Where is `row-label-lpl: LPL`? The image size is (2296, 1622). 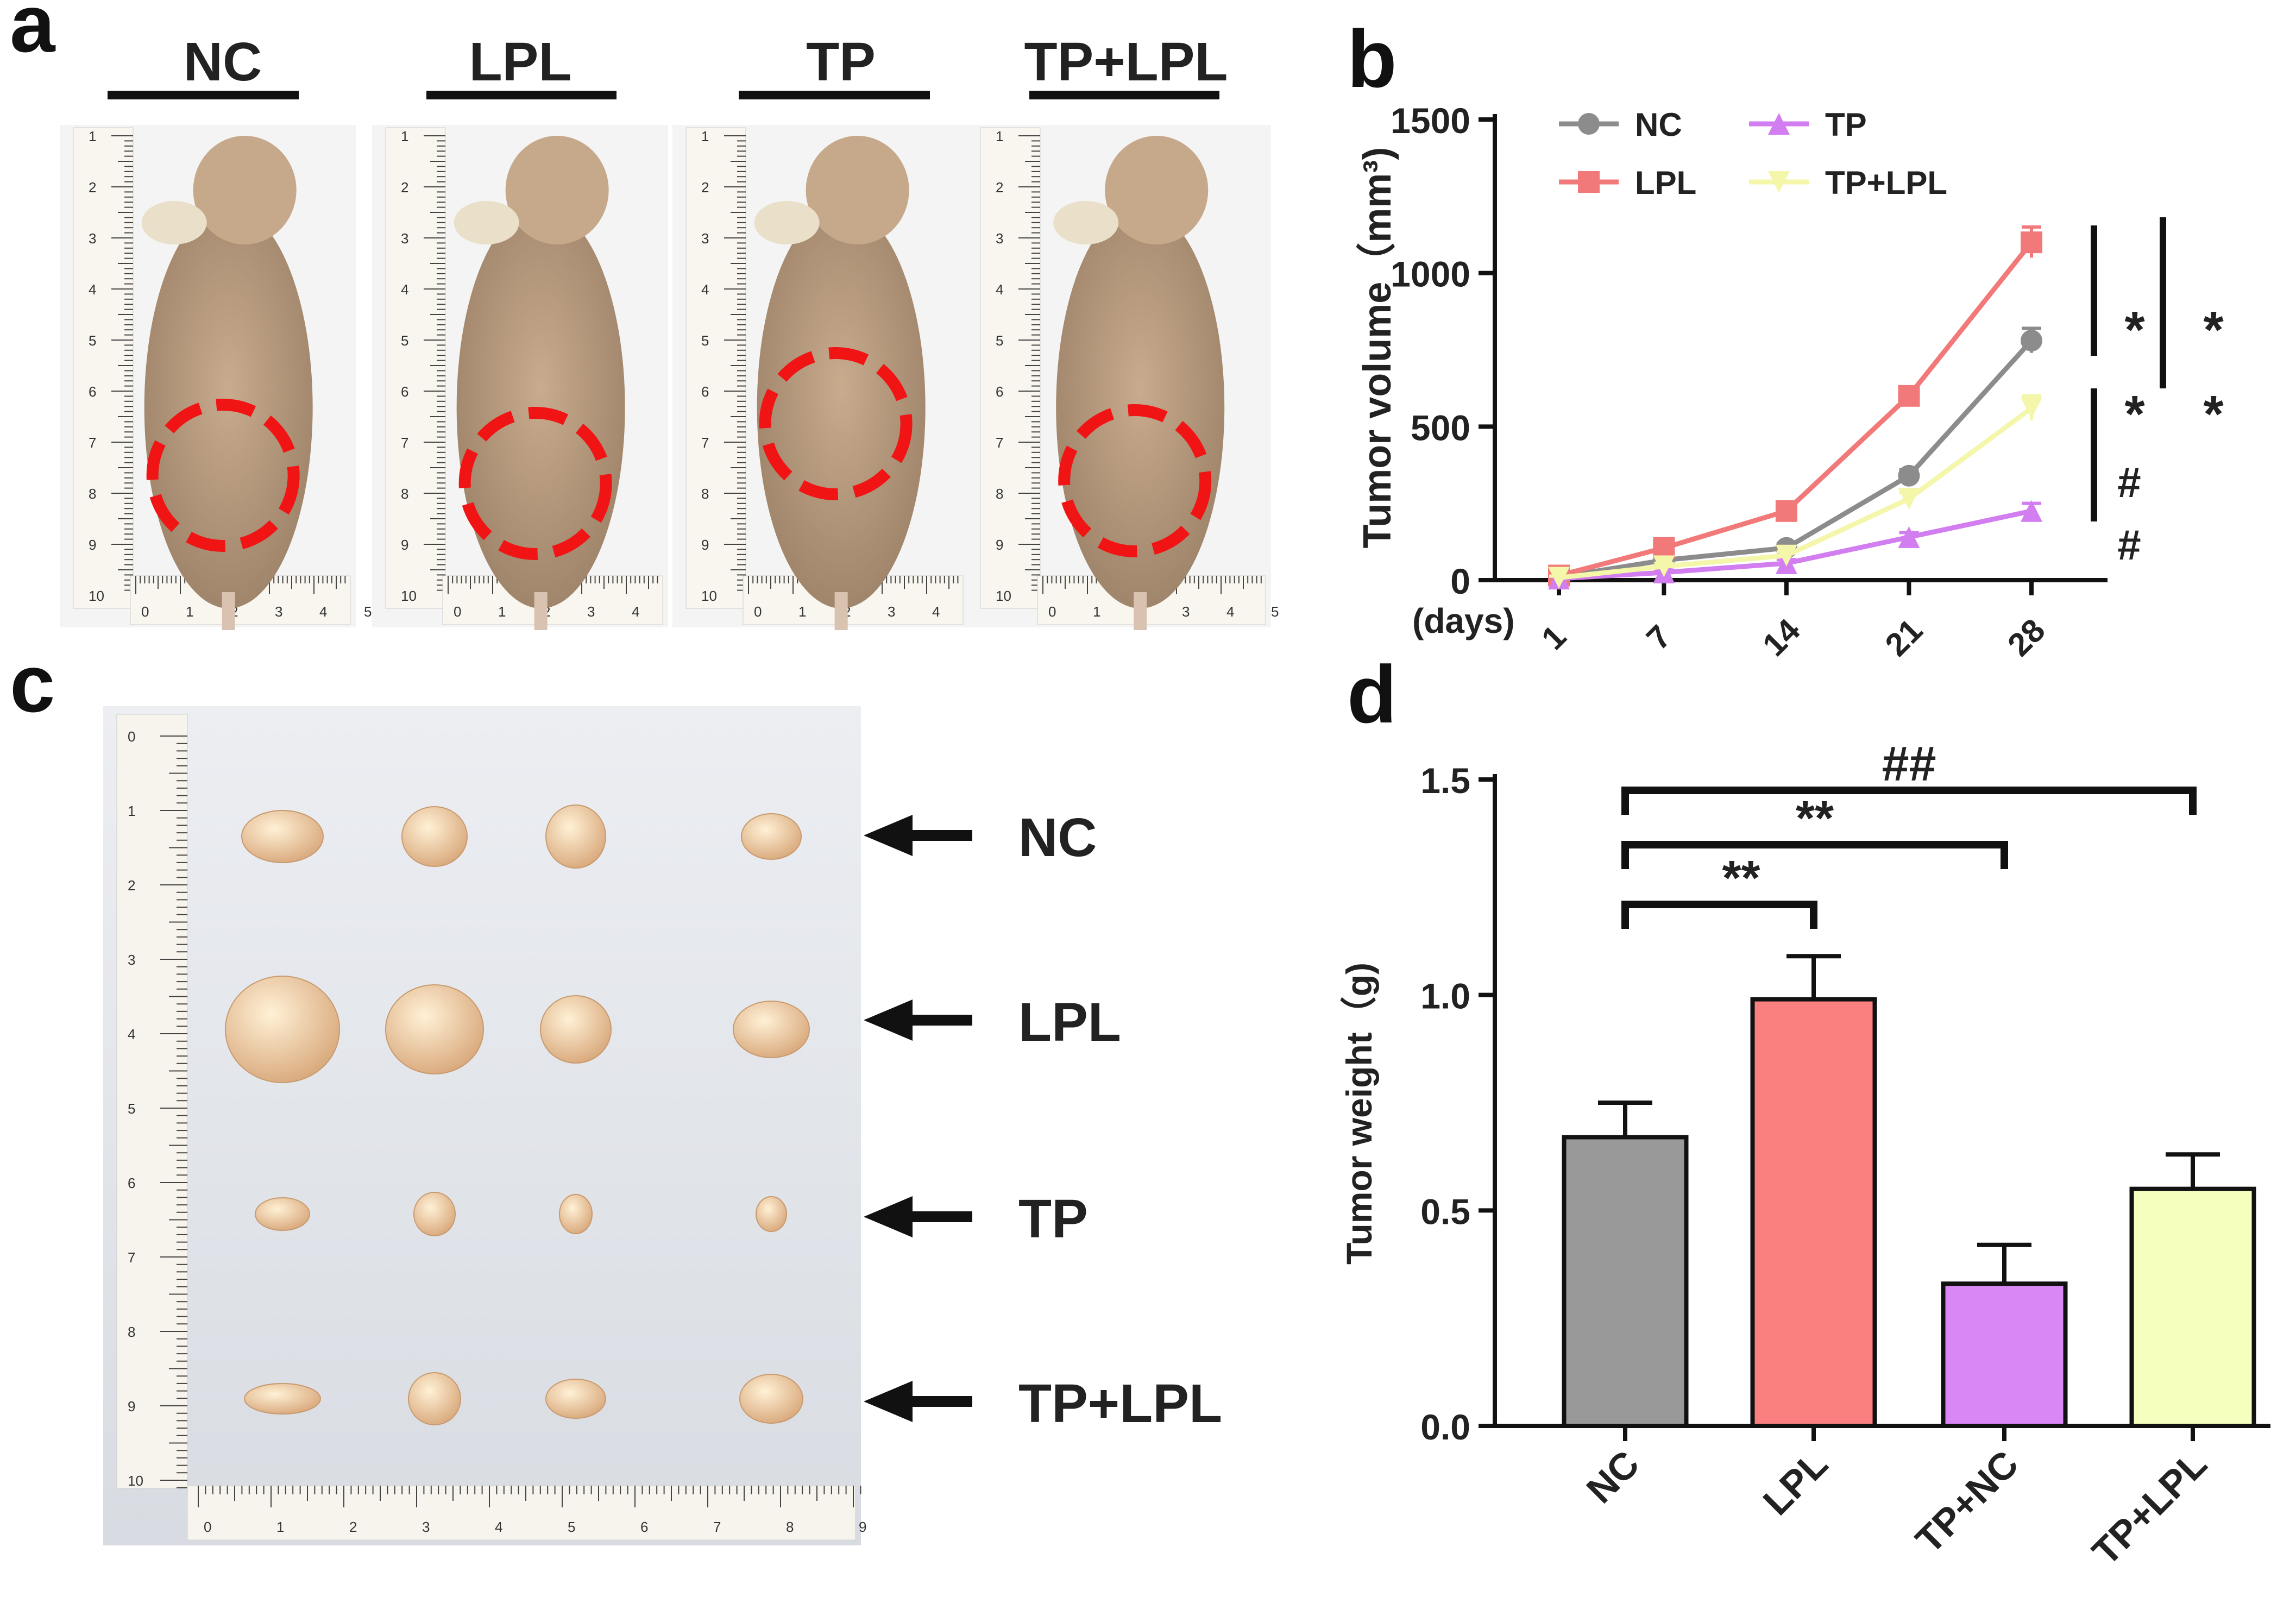 row-label-lpl: LPL is located at coordinates (1069, 1022).